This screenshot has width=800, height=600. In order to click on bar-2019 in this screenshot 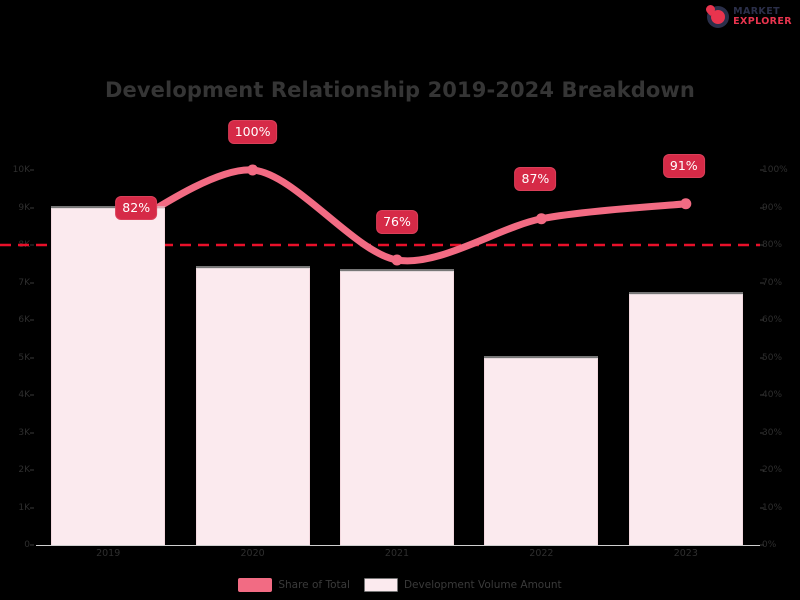, I will do `click(108, 375)`.